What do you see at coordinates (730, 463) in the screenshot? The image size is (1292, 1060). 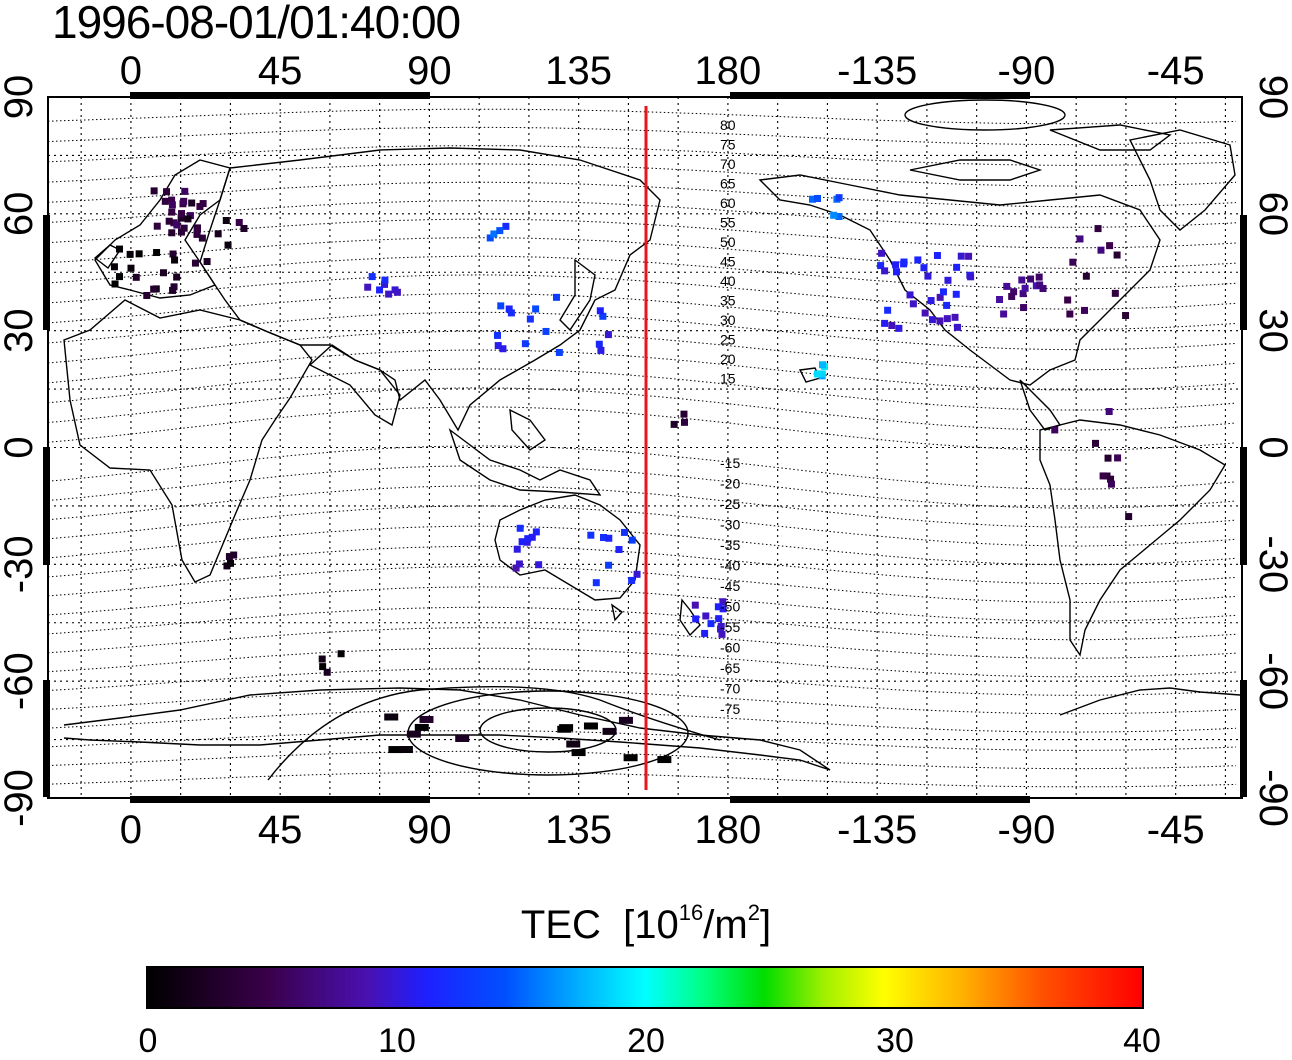 I see `contour-label: -15` at bounding box center [730, 463].